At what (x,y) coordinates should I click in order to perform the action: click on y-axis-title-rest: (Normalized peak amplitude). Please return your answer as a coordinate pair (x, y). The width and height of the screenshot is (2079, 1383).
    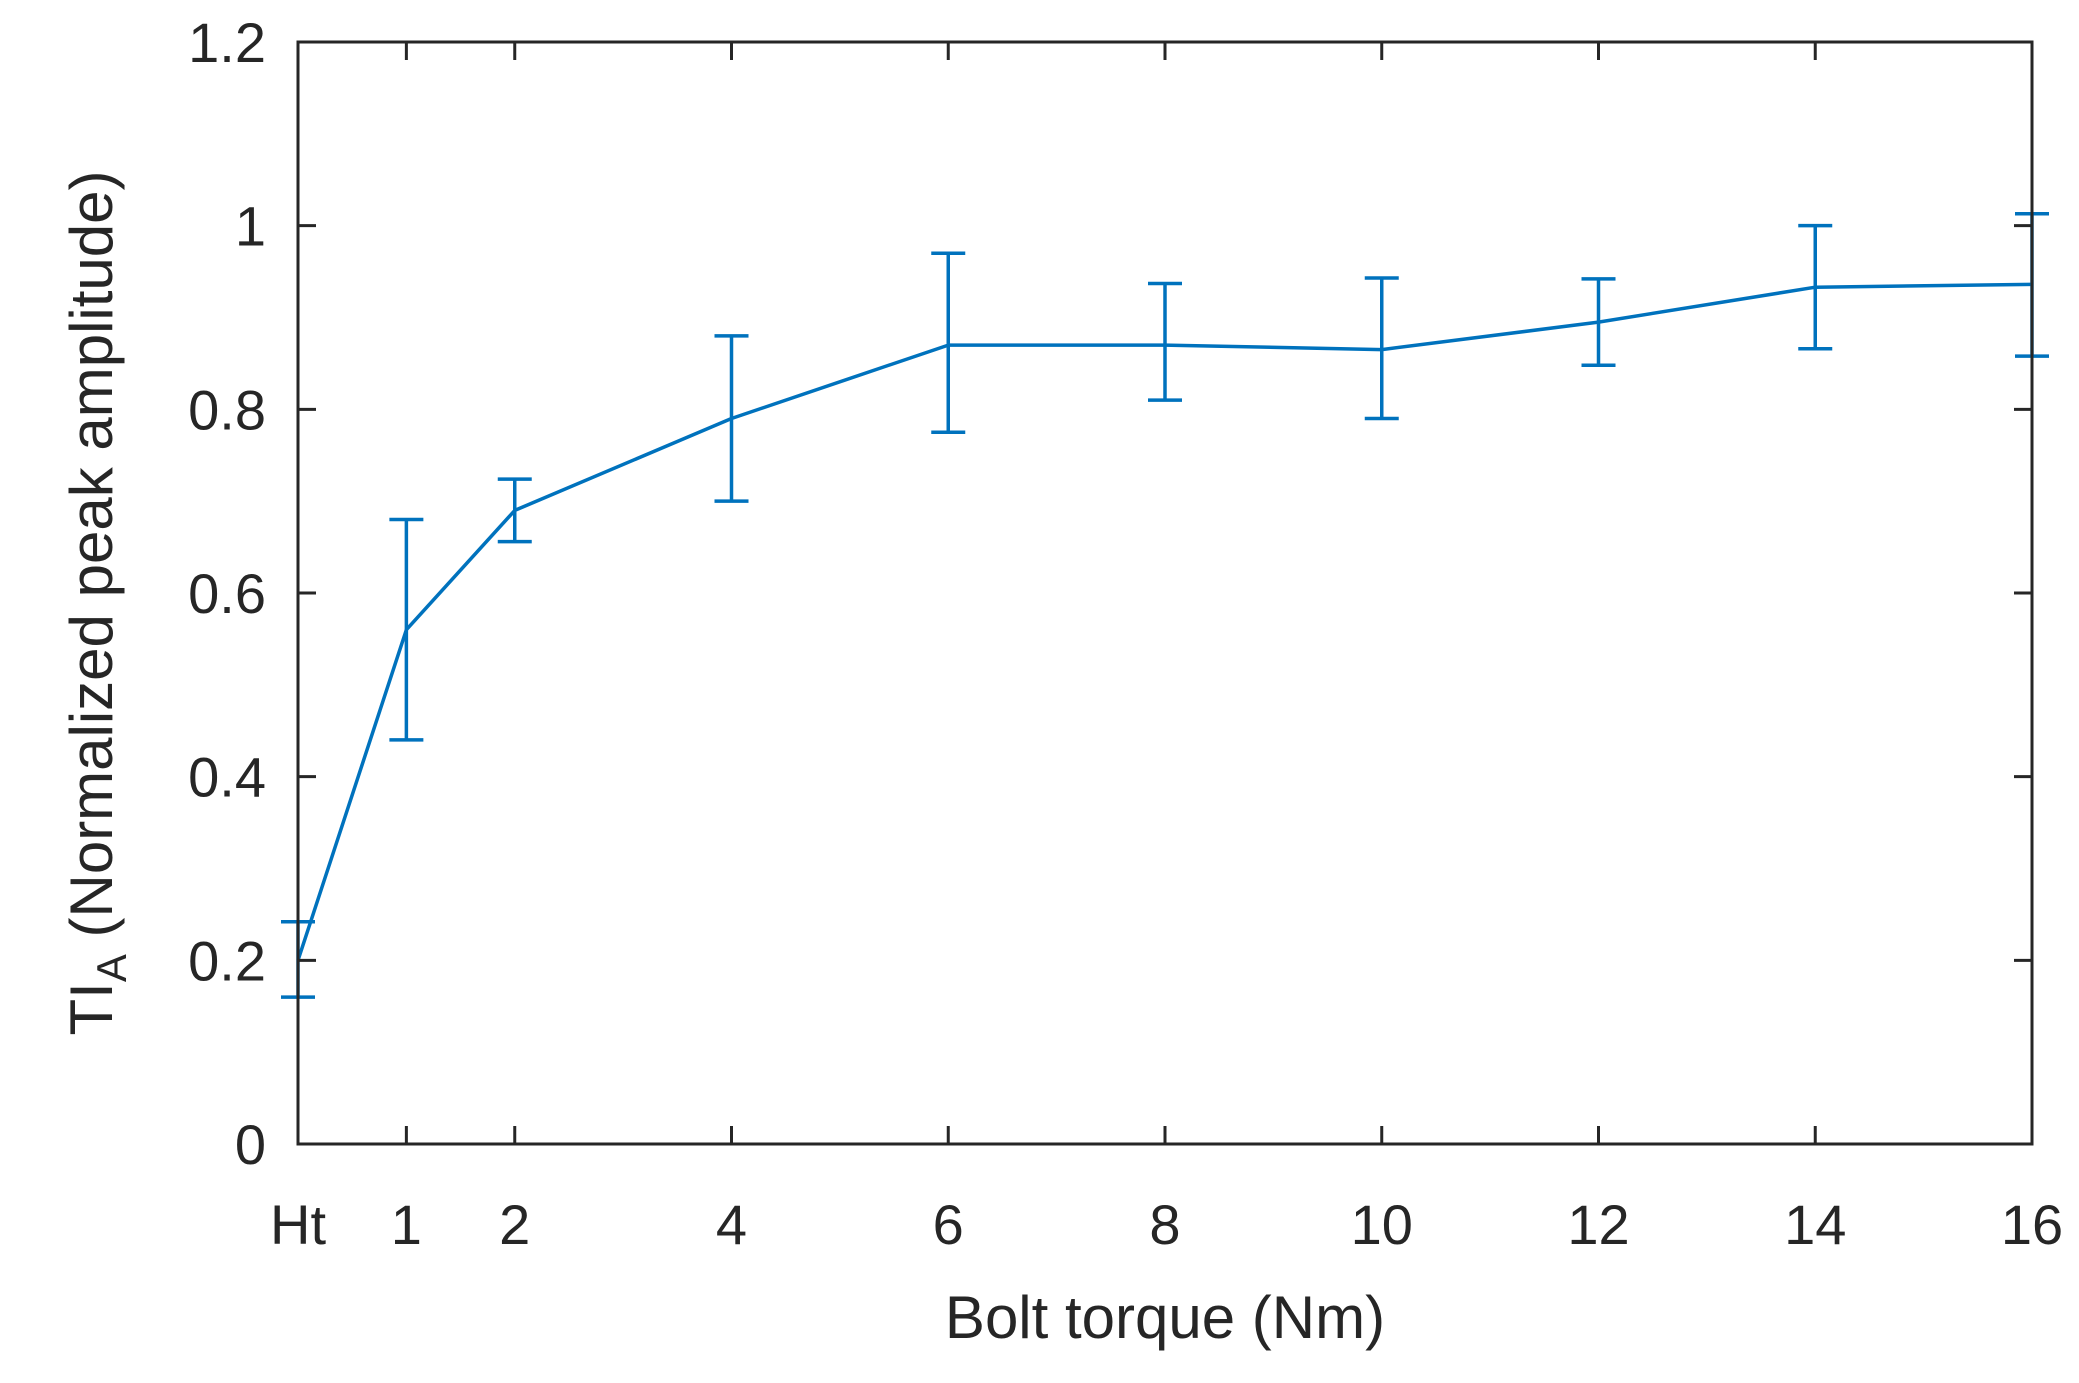
    Looking at the image, I should click on (91, 562).